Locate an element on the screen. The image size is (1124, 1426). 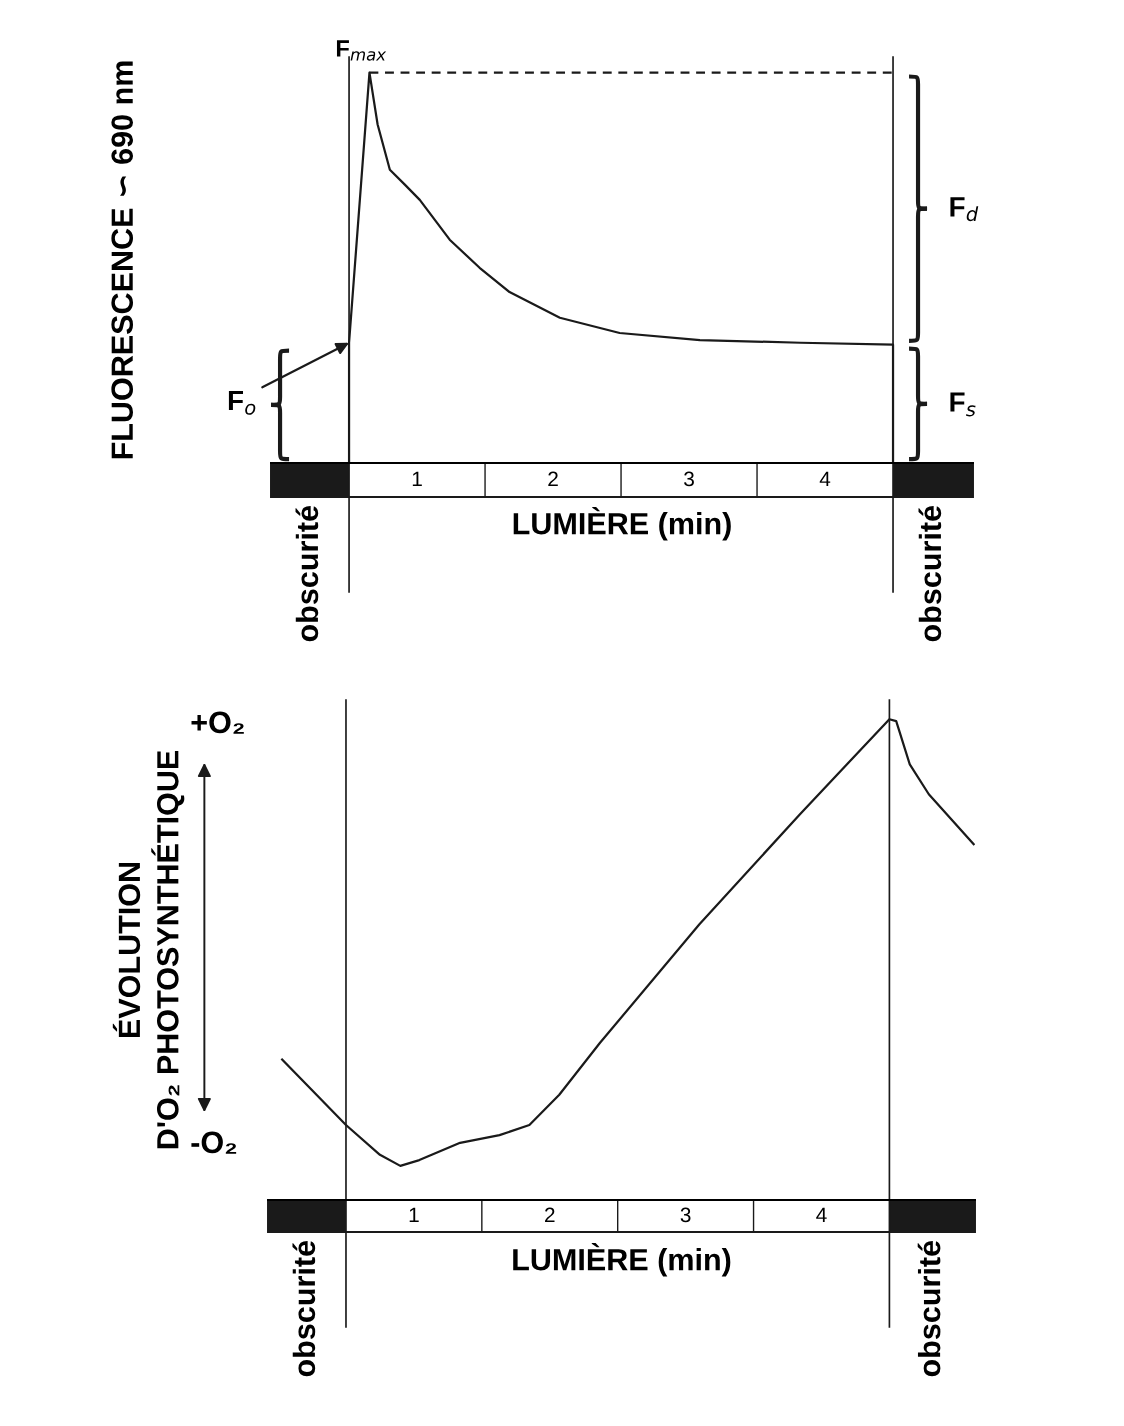
annotation: F$_{o}$ is located at coordinates (242, 402).